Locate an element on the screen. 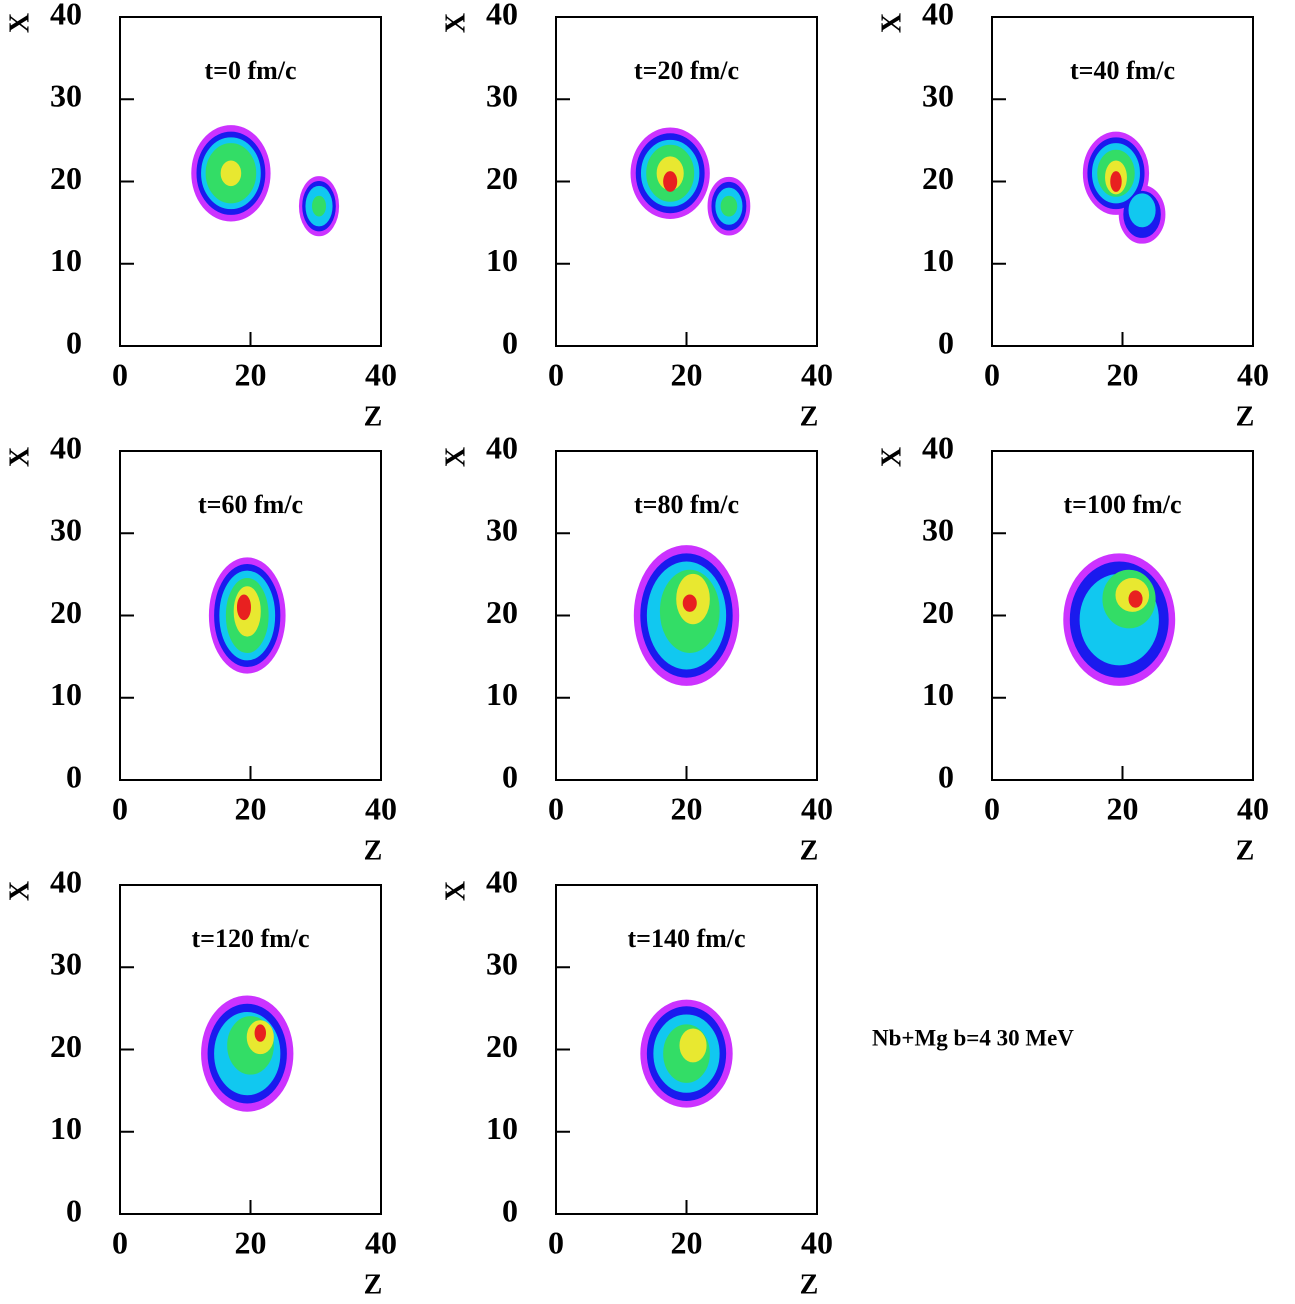 The image size is (1295, 1304). panel: 0 10 20 30 40 0 20 40 t=20 fm/c Z X is located at coordinates (636, 216).